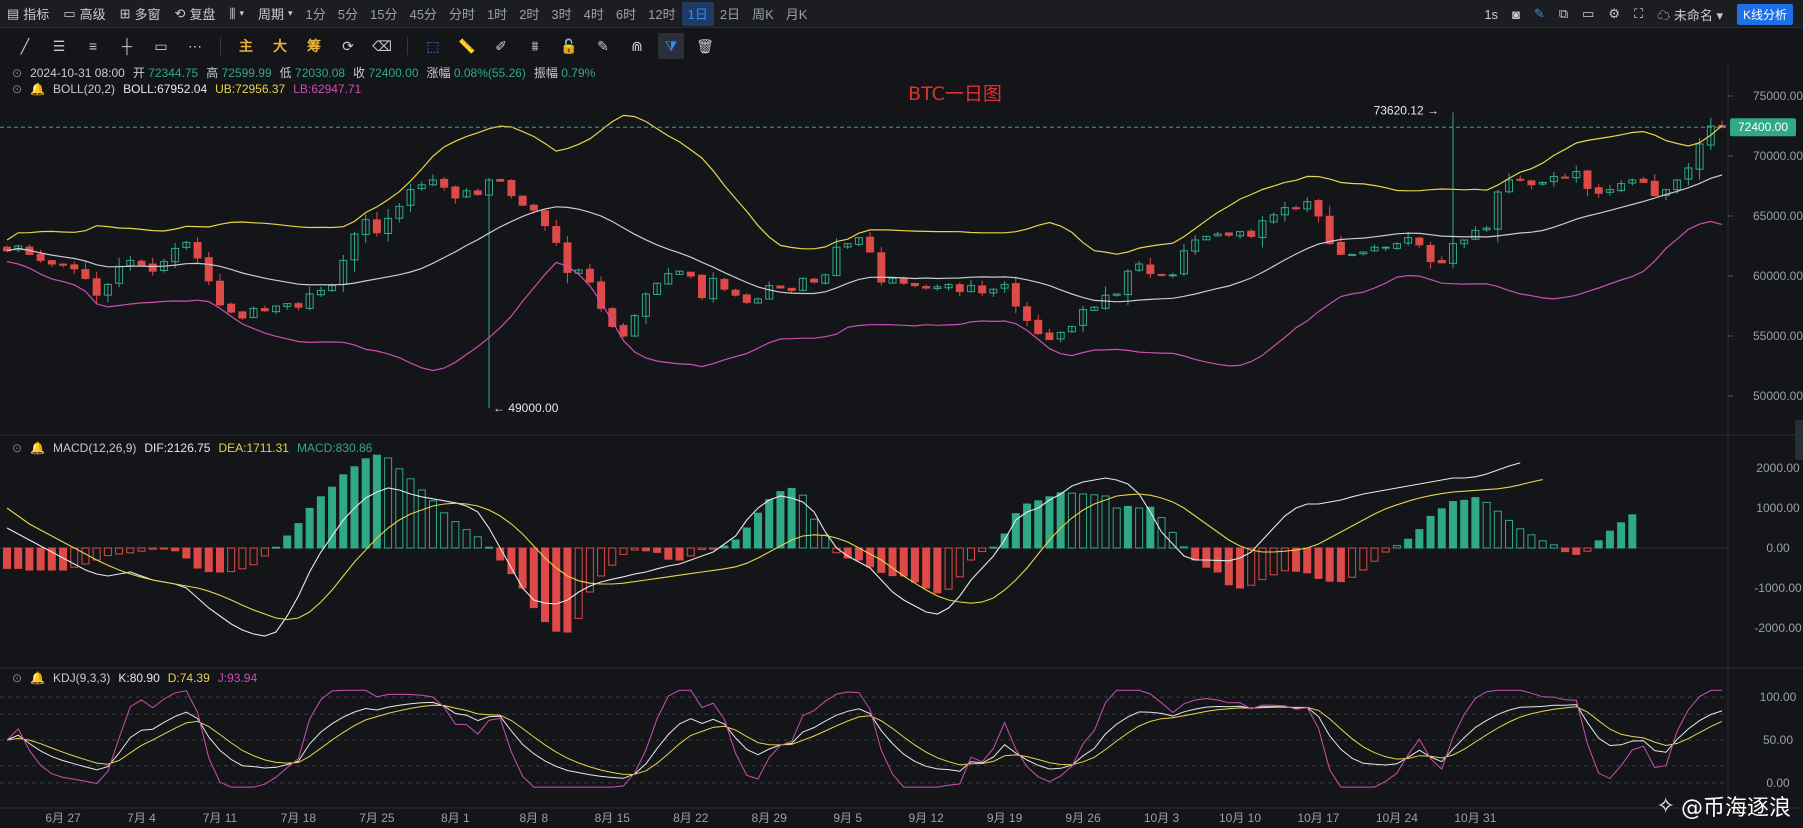 This screenshot has height=828, width=1803. What do you see at coordinates (84, 14) in the screenshot?
I see `advanced-button: ▭ 高级` at bounding box center [84, 14].